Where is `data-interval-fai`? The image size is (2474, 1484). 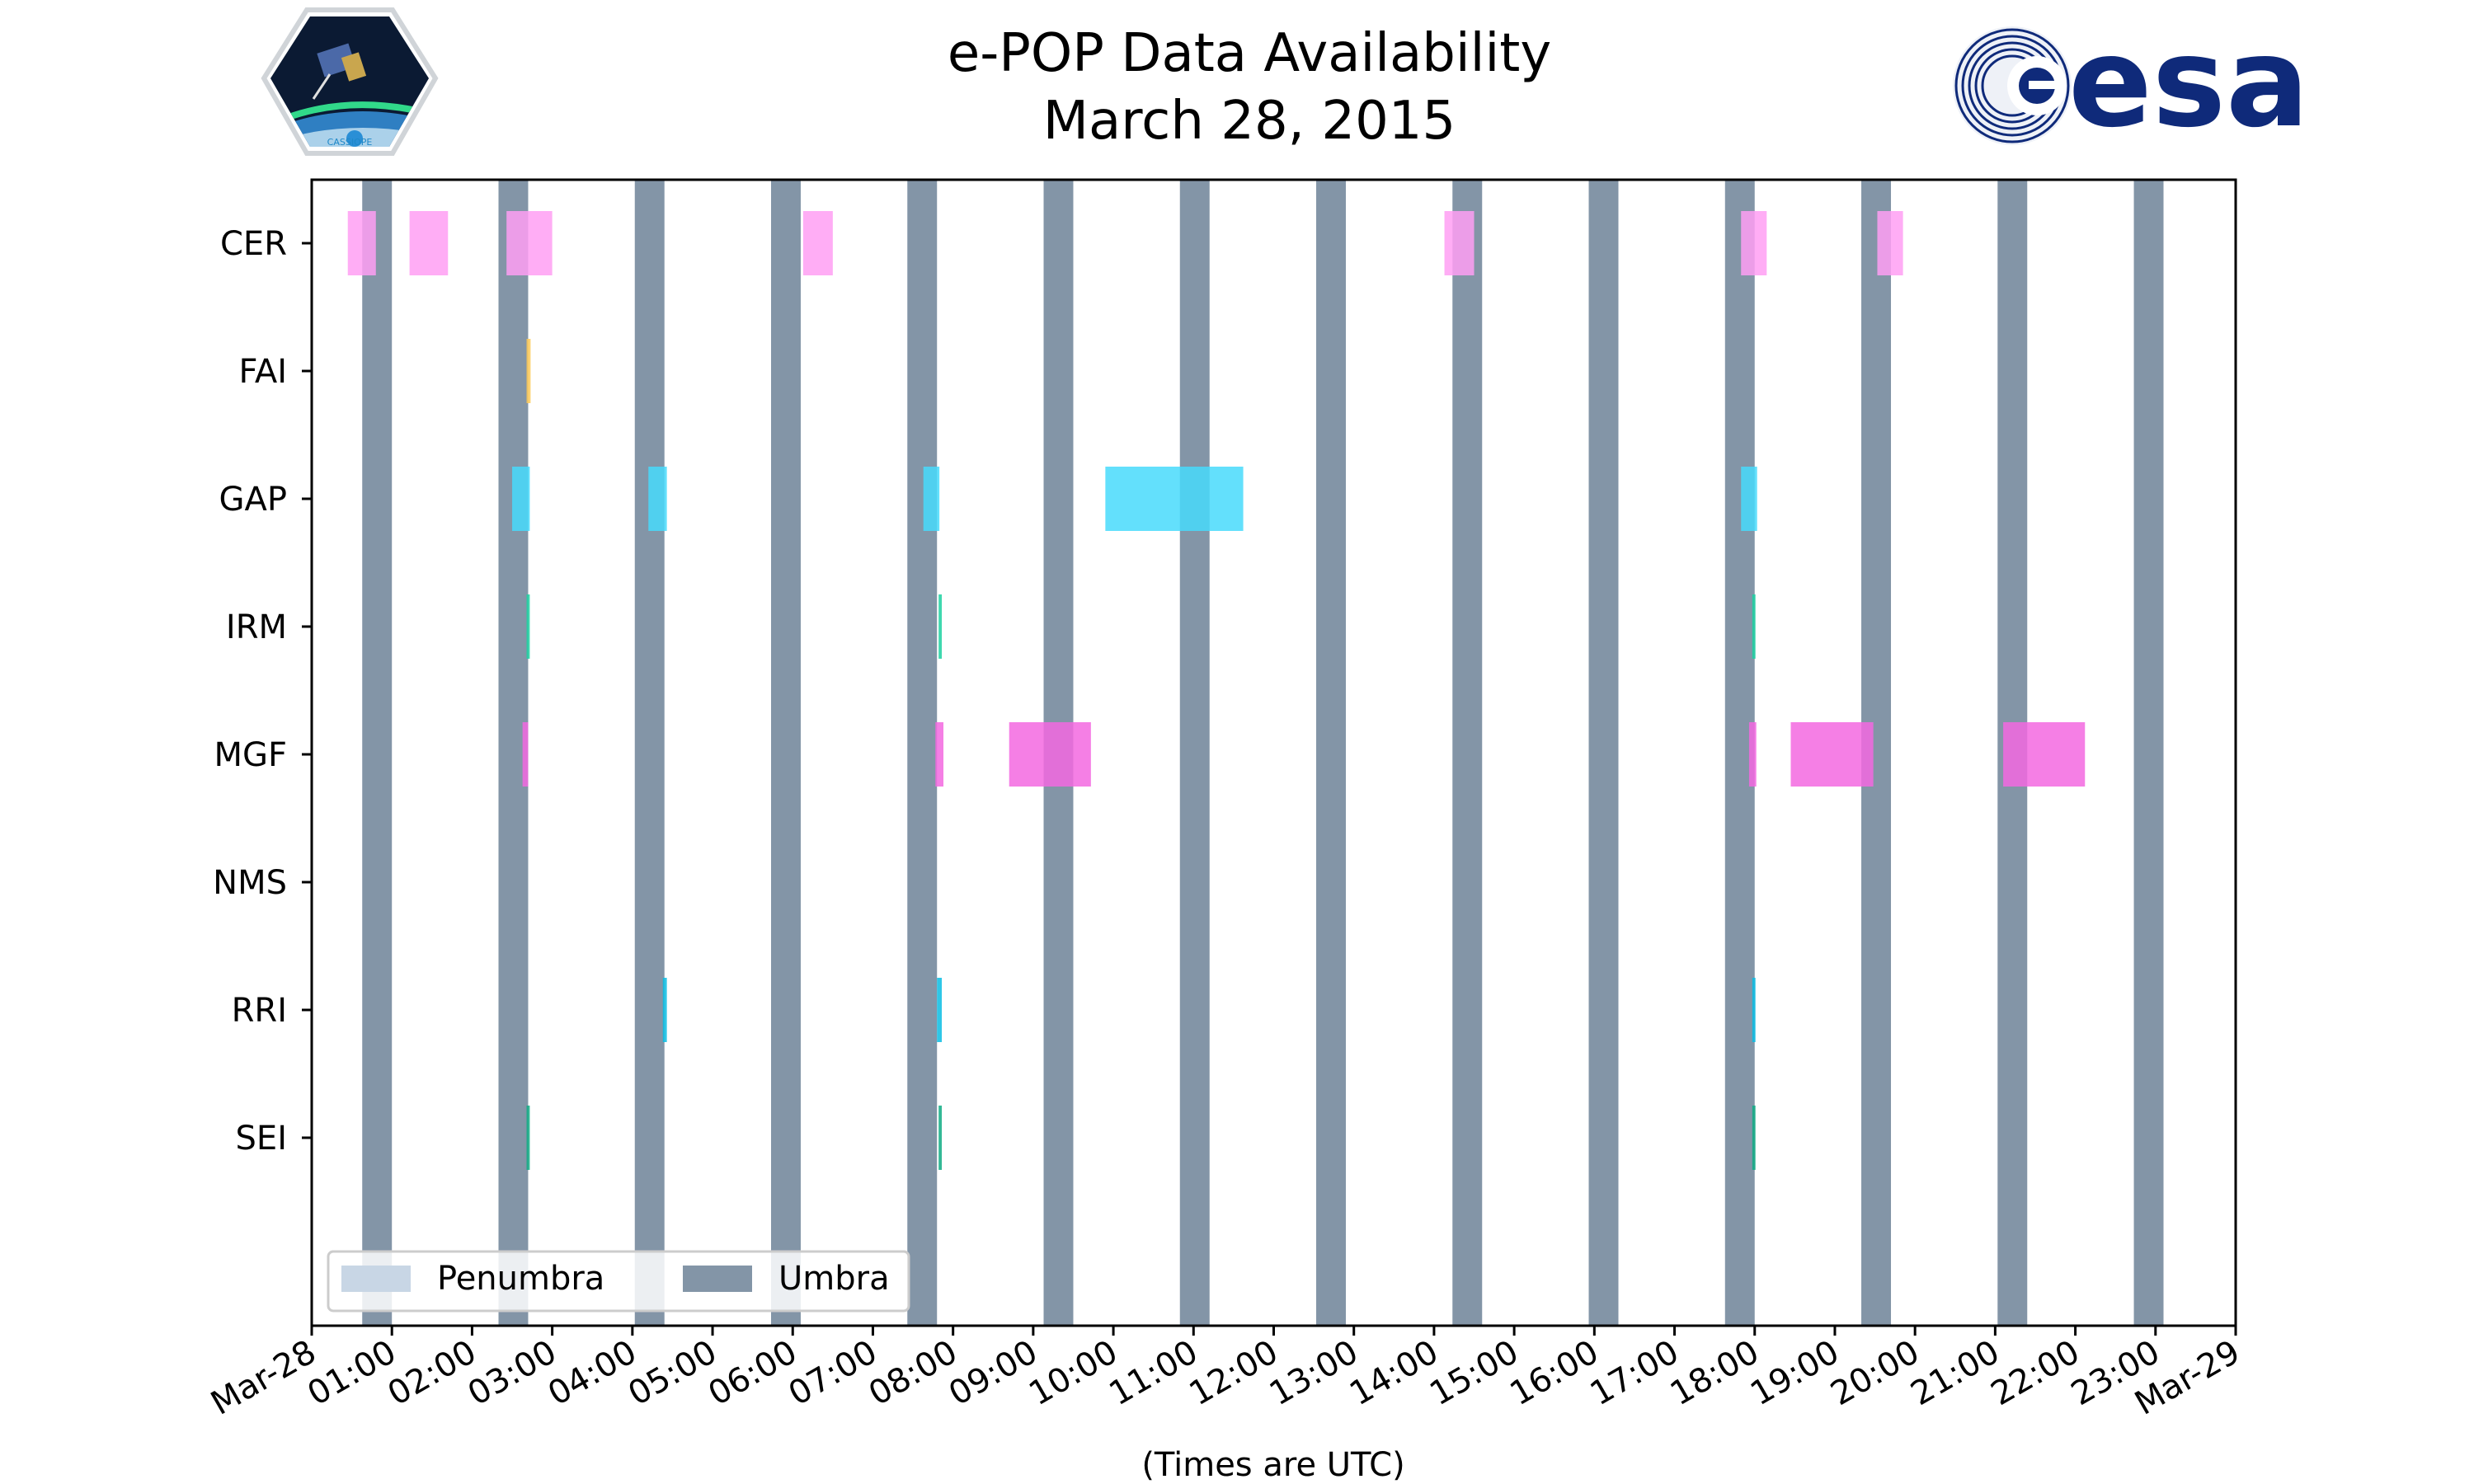 data-interval-fai is located at coordinates (528, 371).